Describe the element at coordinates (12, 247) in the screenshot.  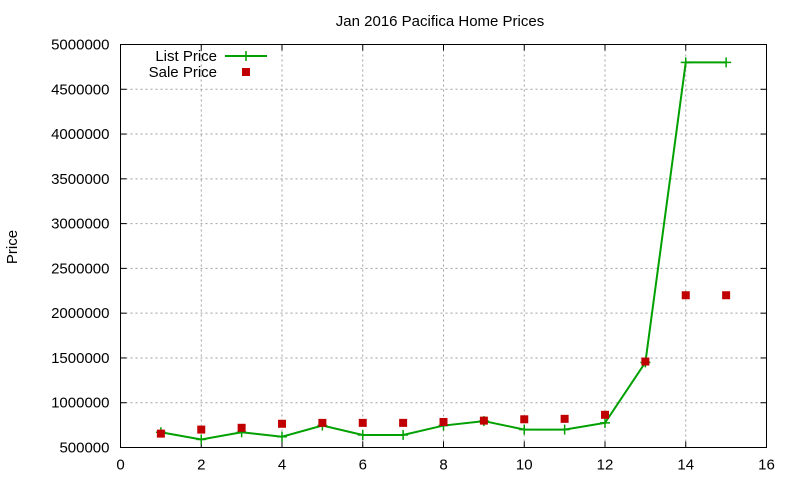
I see `y-axis-label: Price` at that location.